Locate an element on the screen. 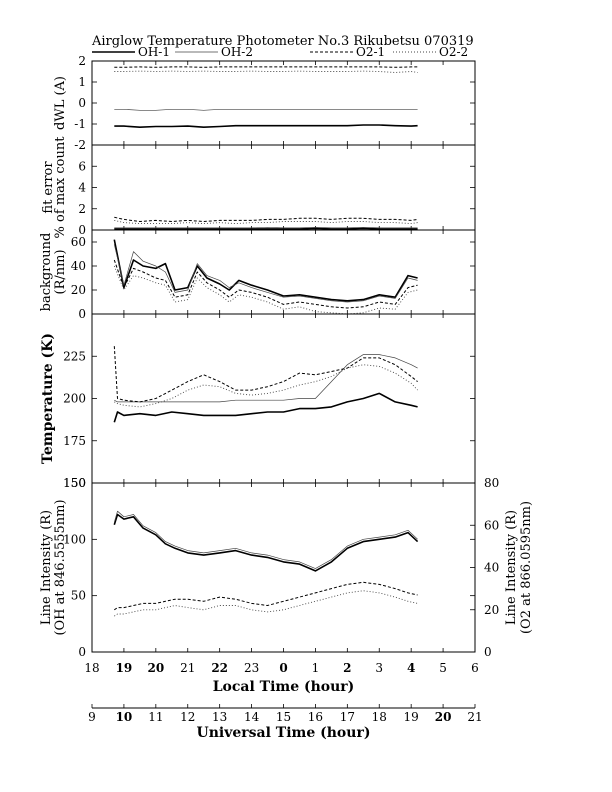 The image size is (612, 792). y-right-tick-label: 20 is located at coordinates (491, 610).